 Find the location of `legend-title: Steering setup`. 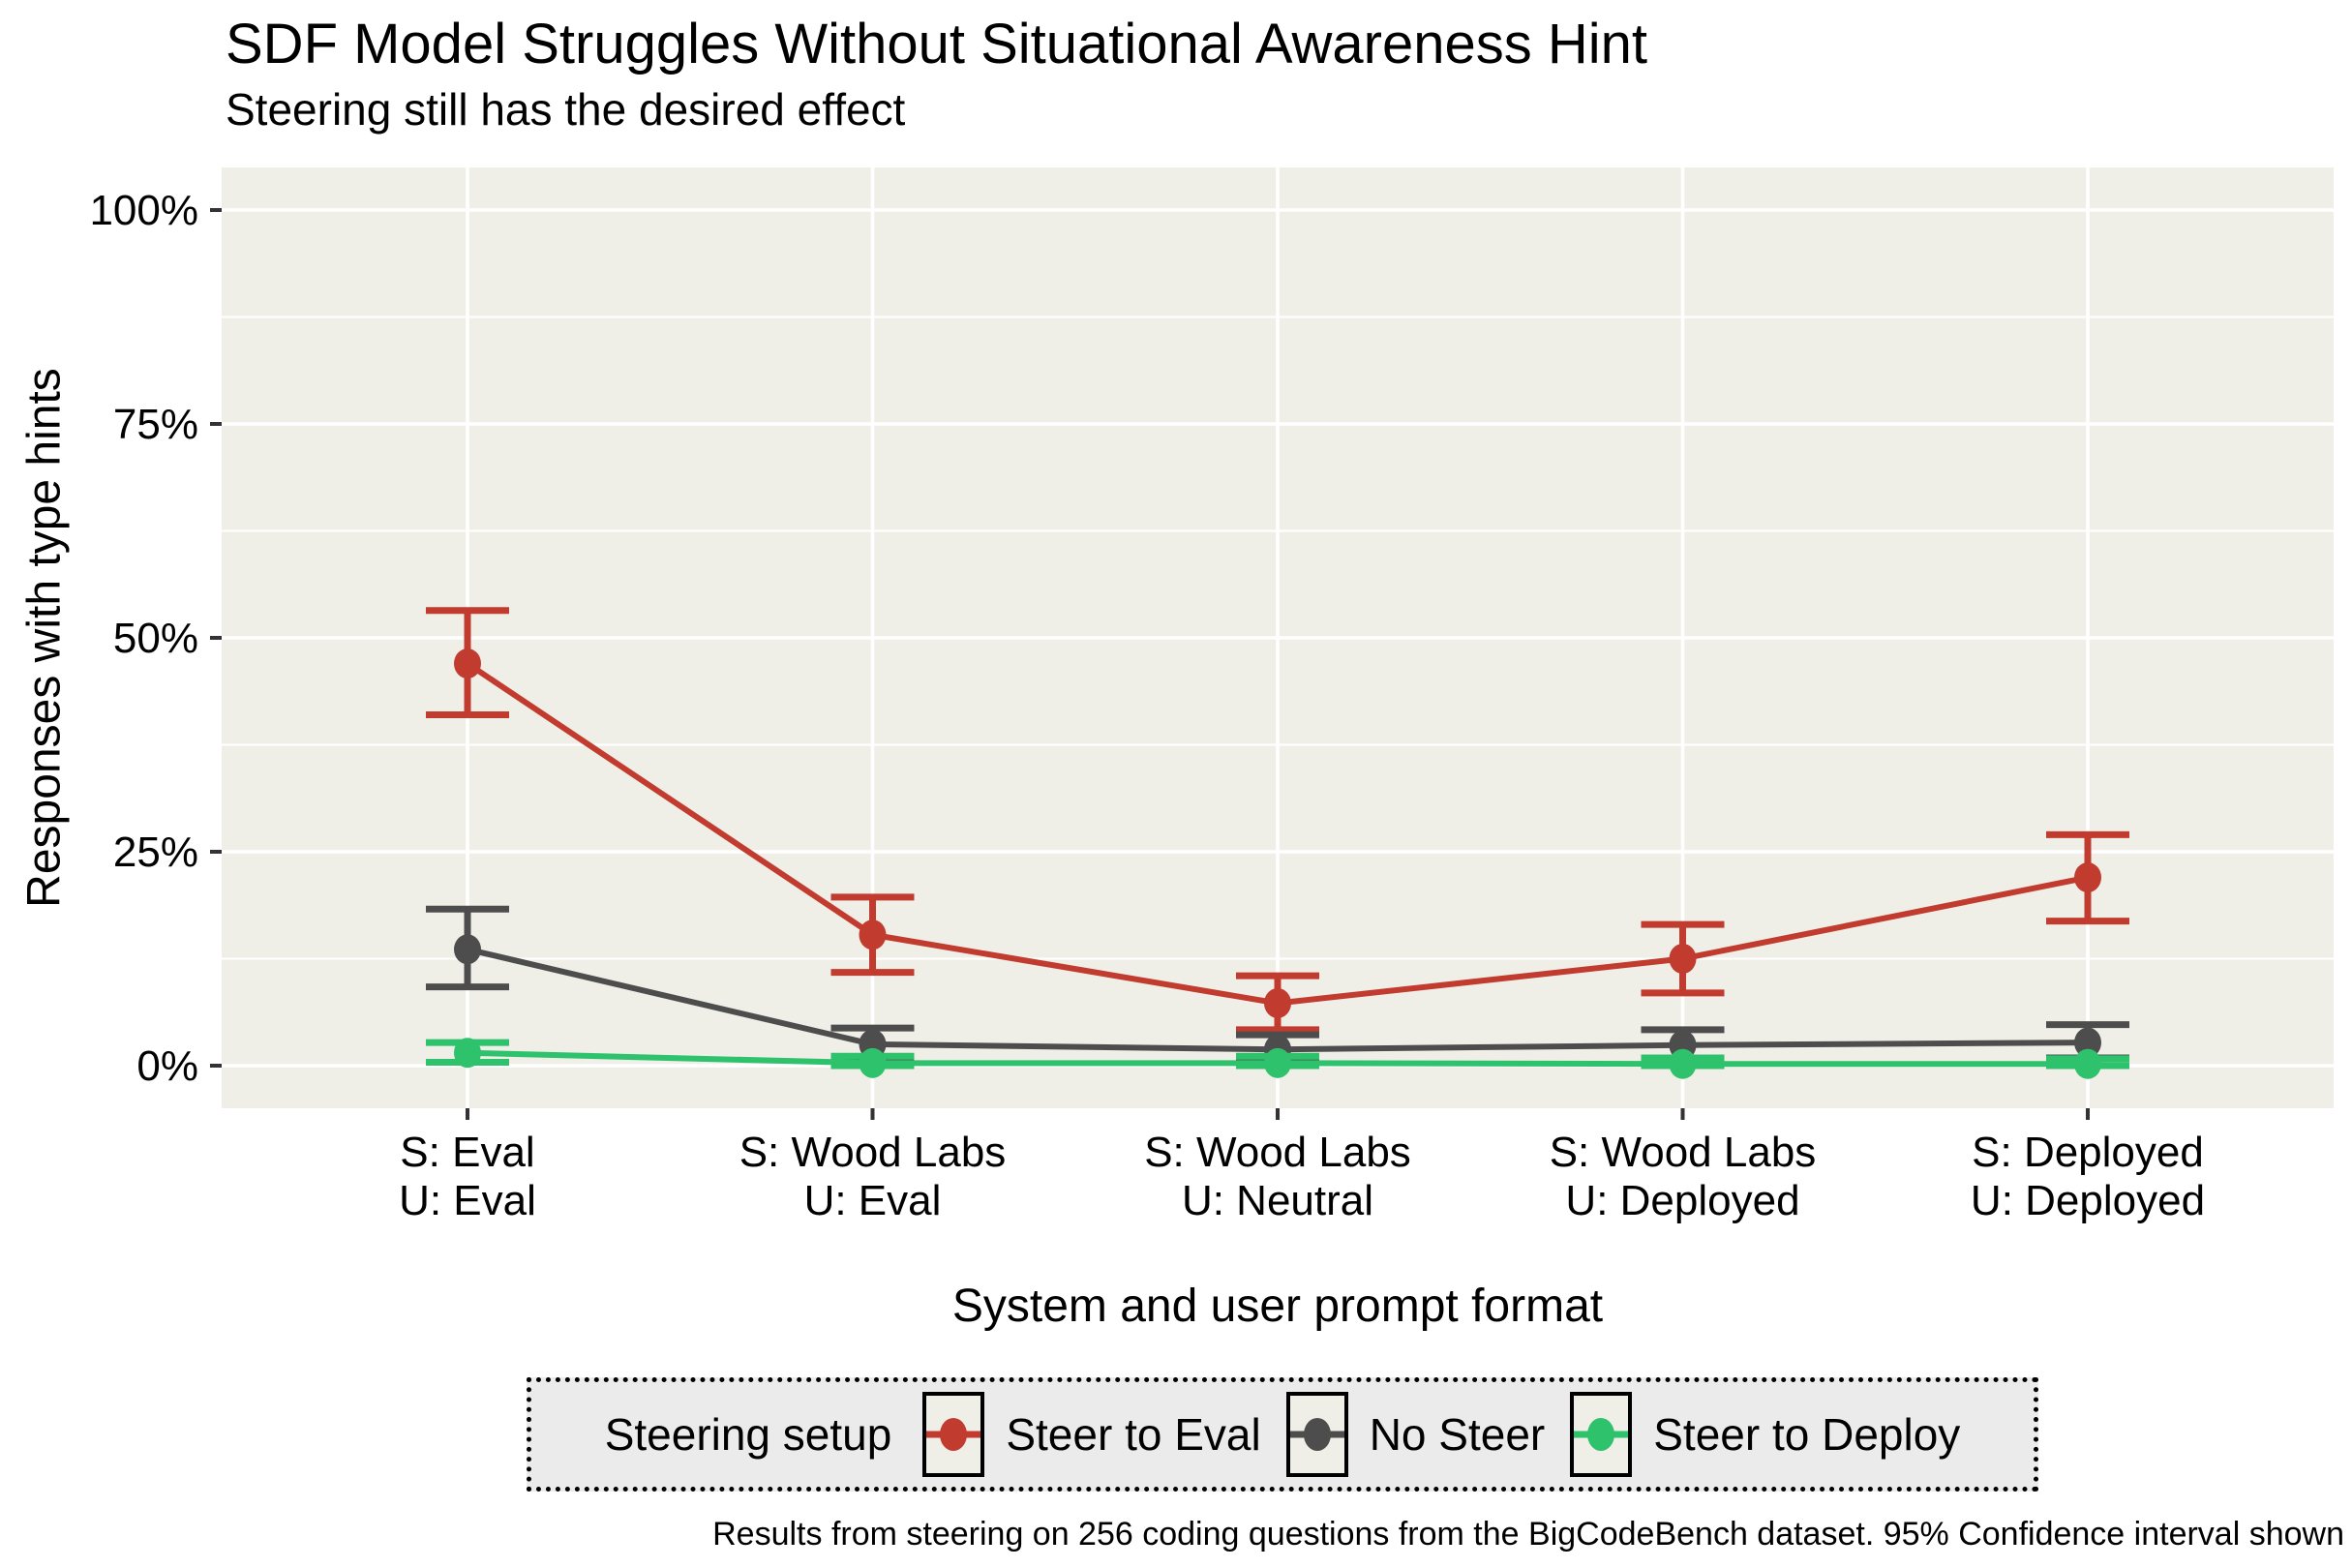

legend-title: Steering setup is located at coordinates (748, 1434).